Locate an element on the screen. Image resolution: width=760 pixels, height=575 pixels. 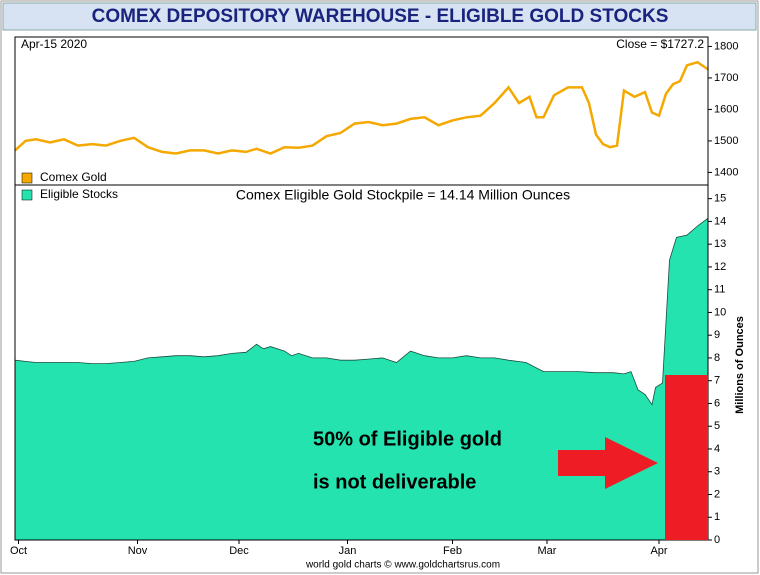
y-tick-label: 1600 is located at coordinates (726, 109).